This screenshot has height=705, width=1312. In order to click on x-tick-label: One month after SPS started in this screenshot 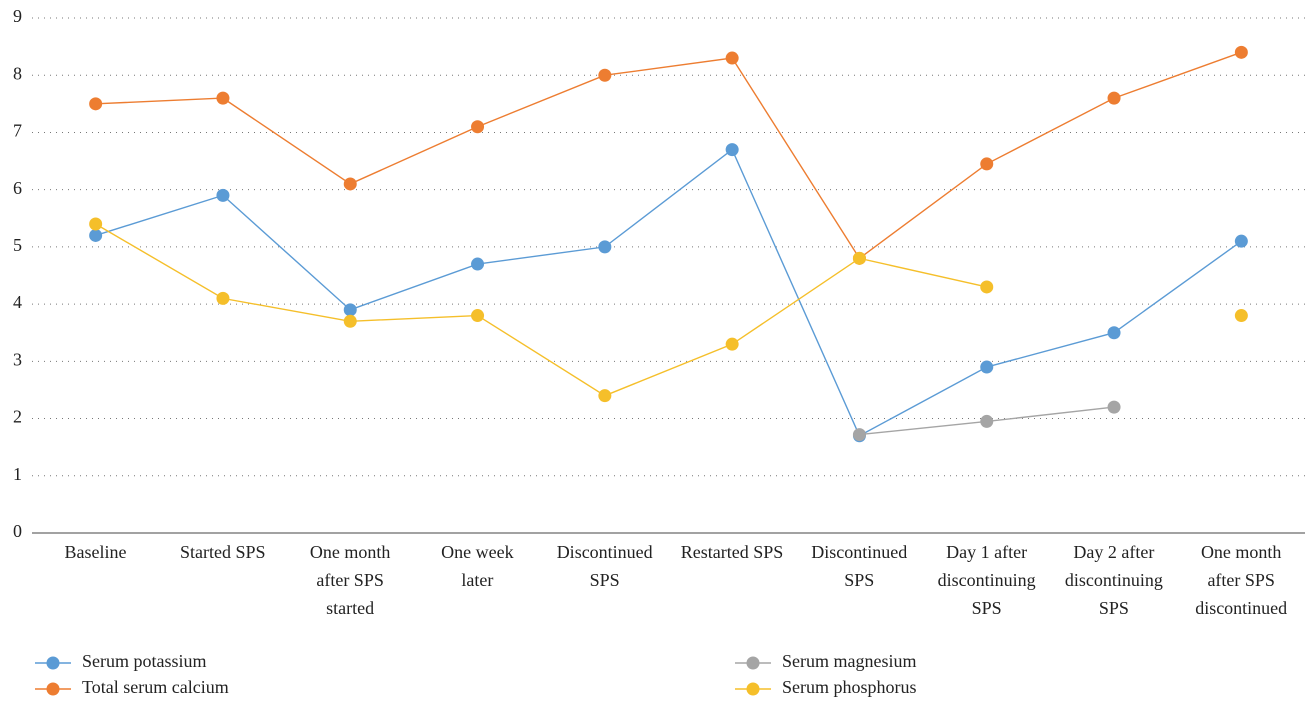, I will do `click(350, 580)`.